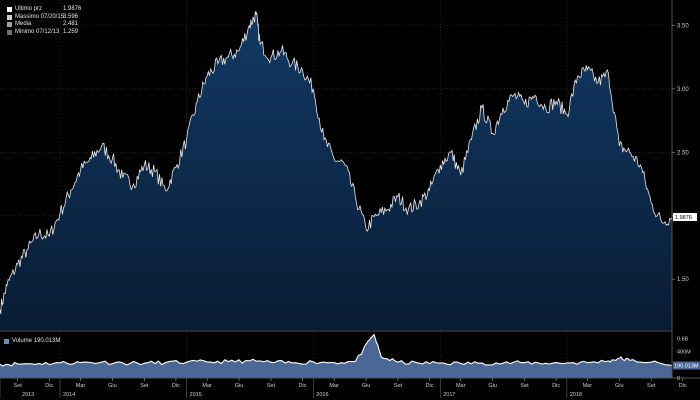 The height and width of the screenshot is (400, 700). I want to click on volume-y-axis: 0 400M 0.6B, so click(684, 359).